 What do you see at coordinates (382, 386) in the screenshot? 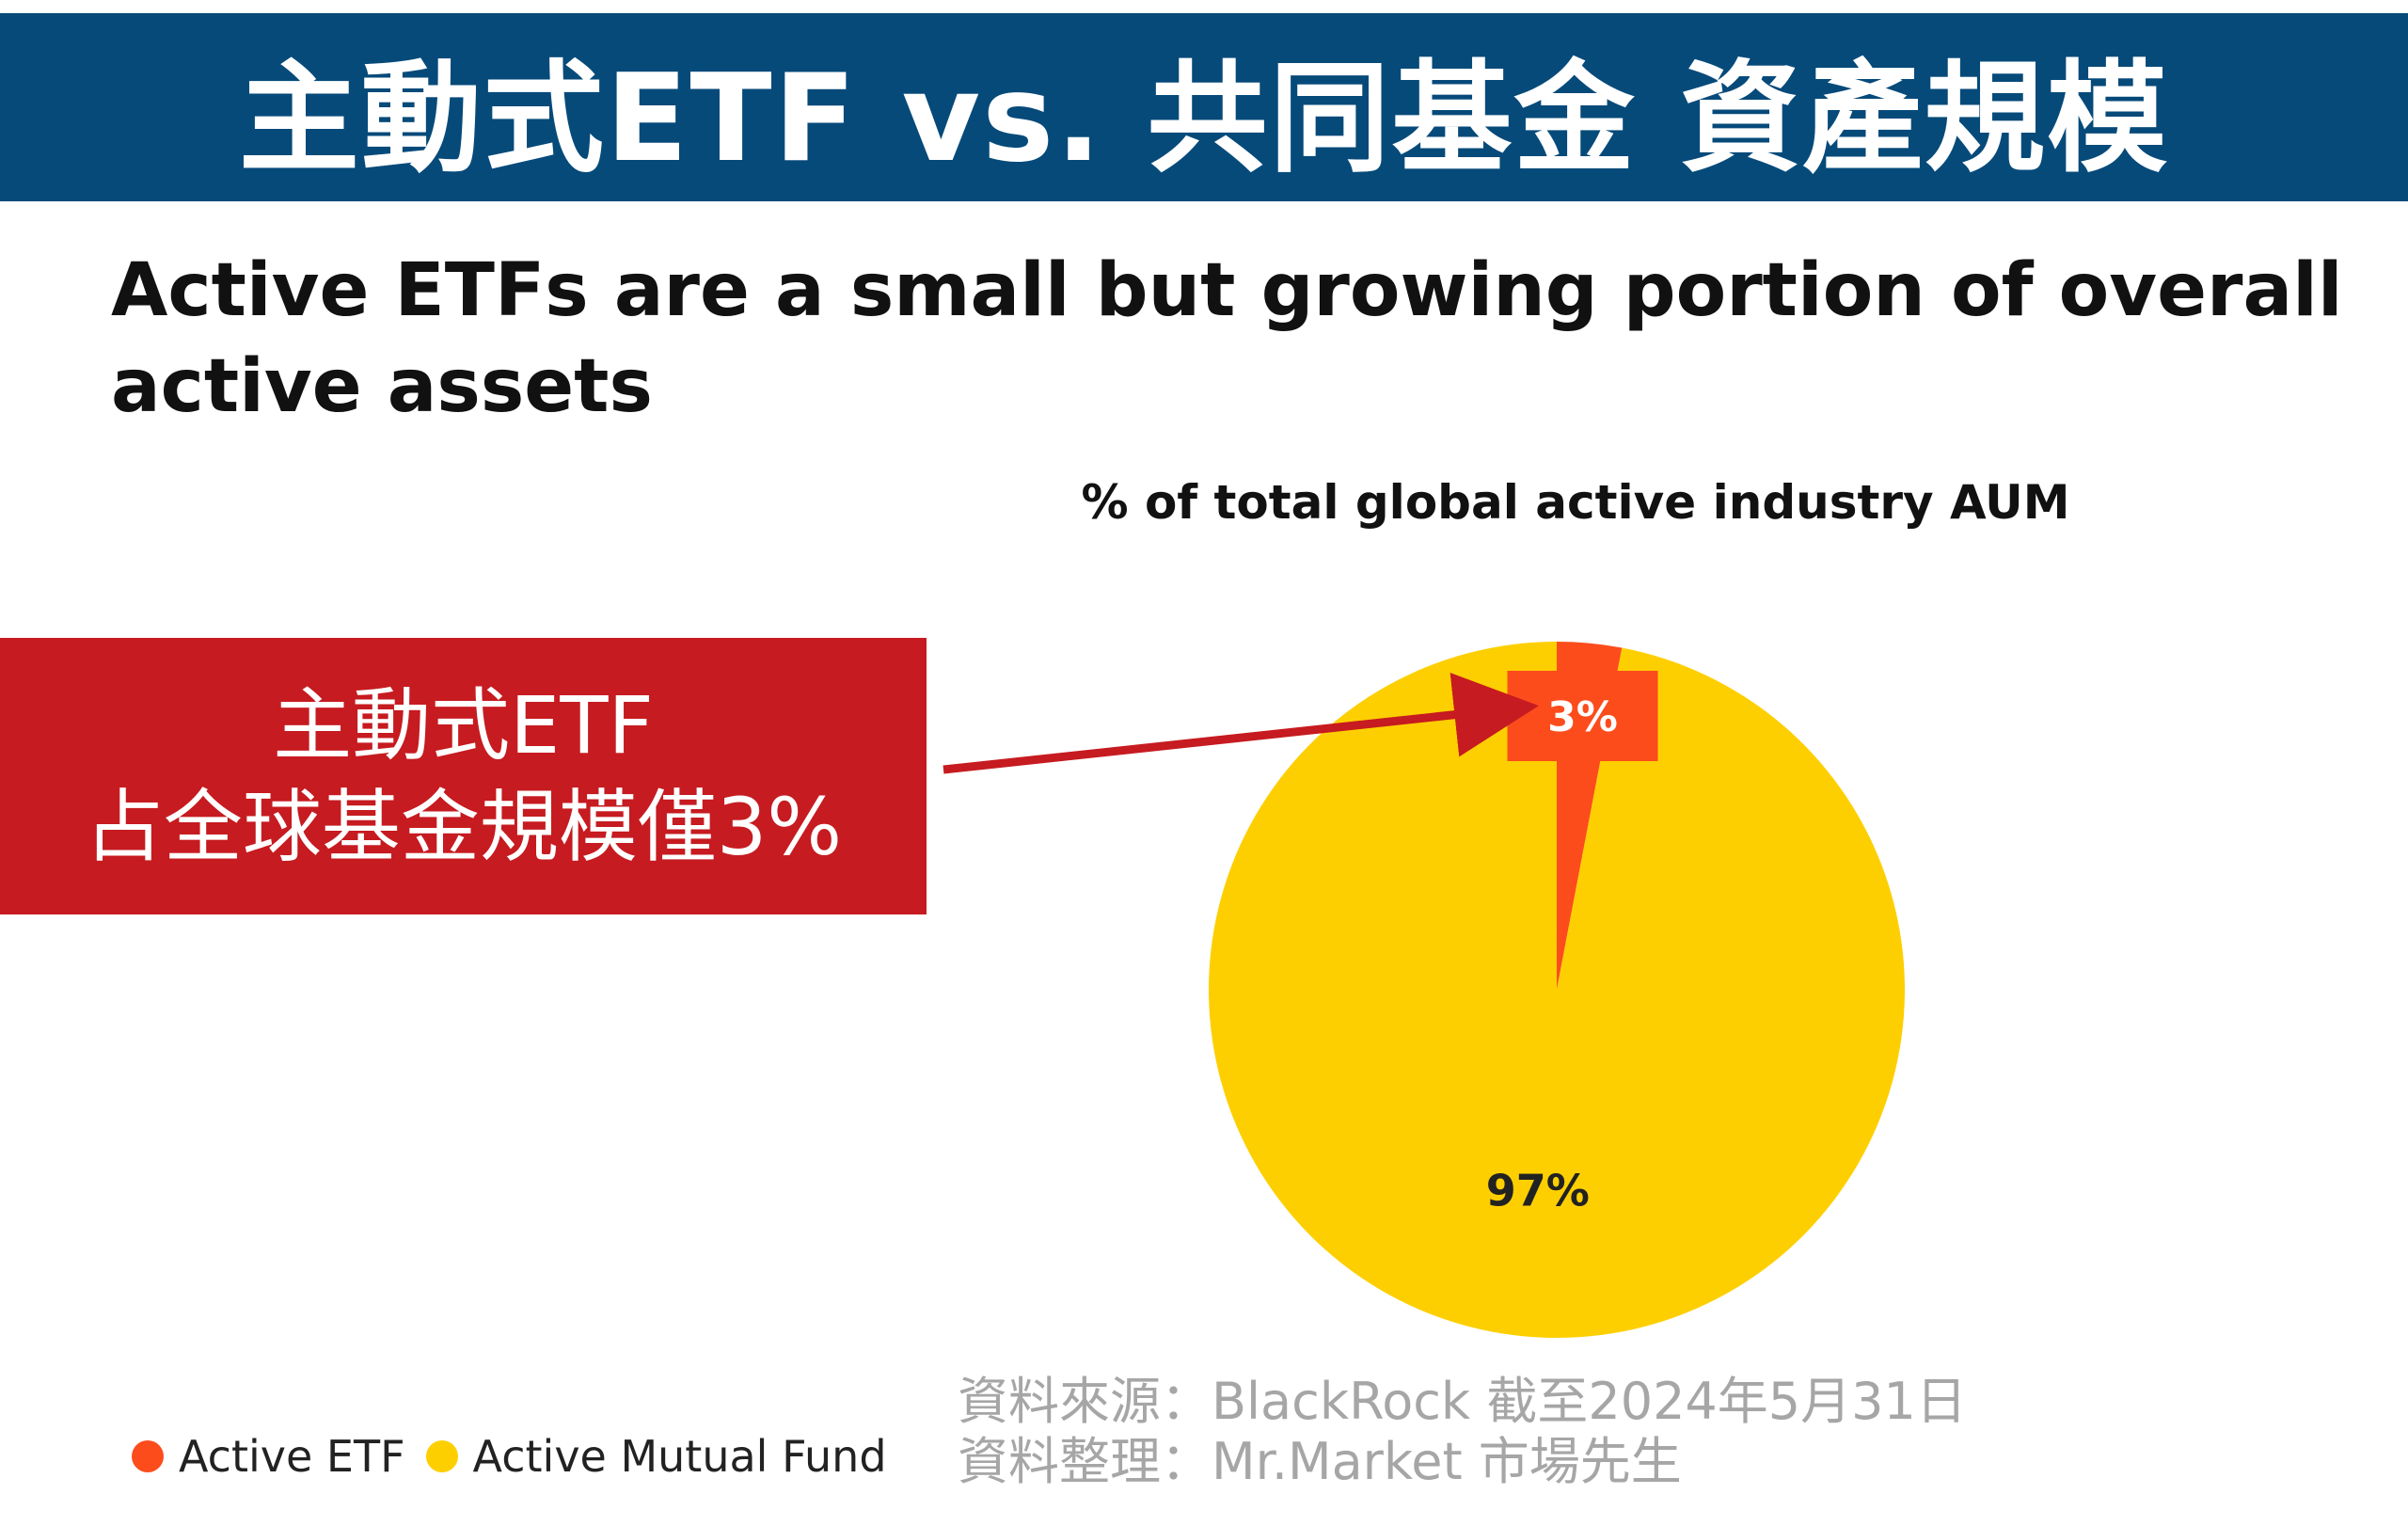
I see `headline-line-2: active assets` at bounding box center [382, 386].